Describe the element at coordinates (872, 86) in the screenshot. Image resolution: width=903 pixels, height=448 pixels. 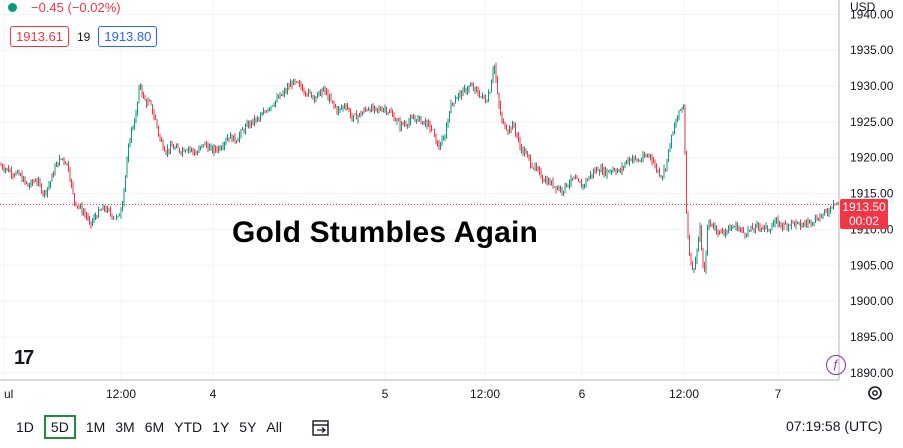
I see `price-tick-label: 1930.00` at that location.